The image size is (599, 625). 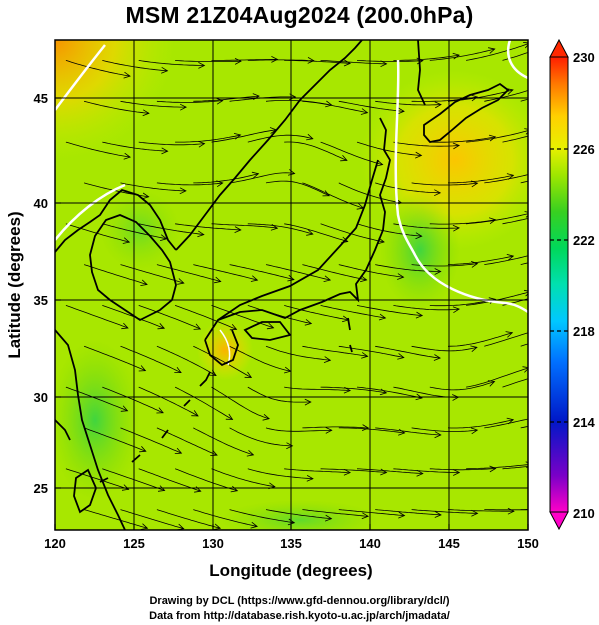 I want to click on y-tick-35: 35, so click(x=41, y=300).